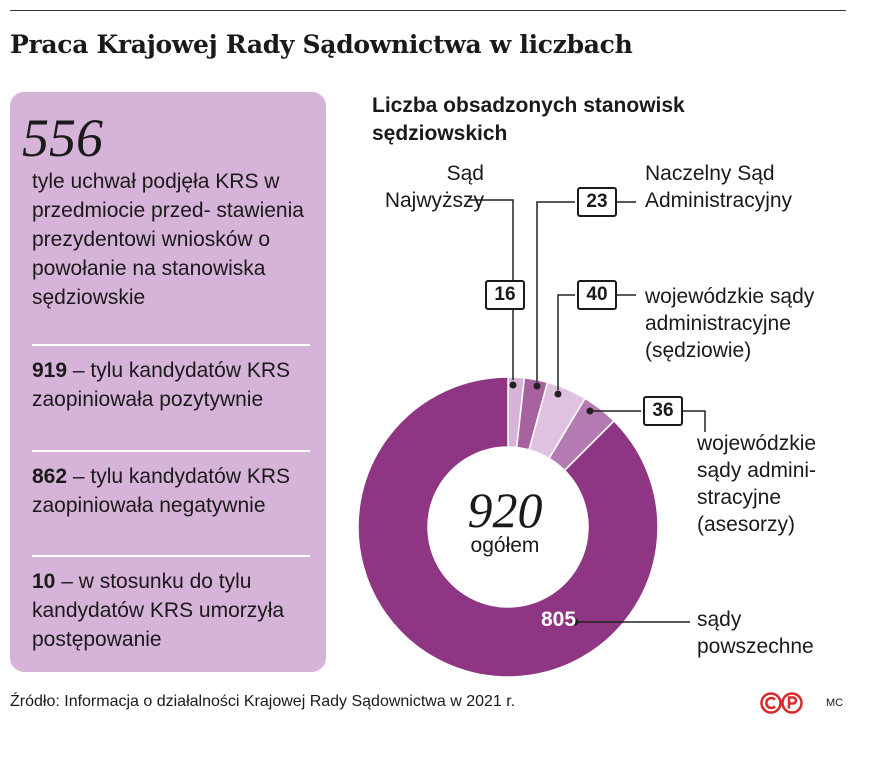 This screenshot has width=875, height=760. I want to click on lead-number: 556, so click(62, 138).